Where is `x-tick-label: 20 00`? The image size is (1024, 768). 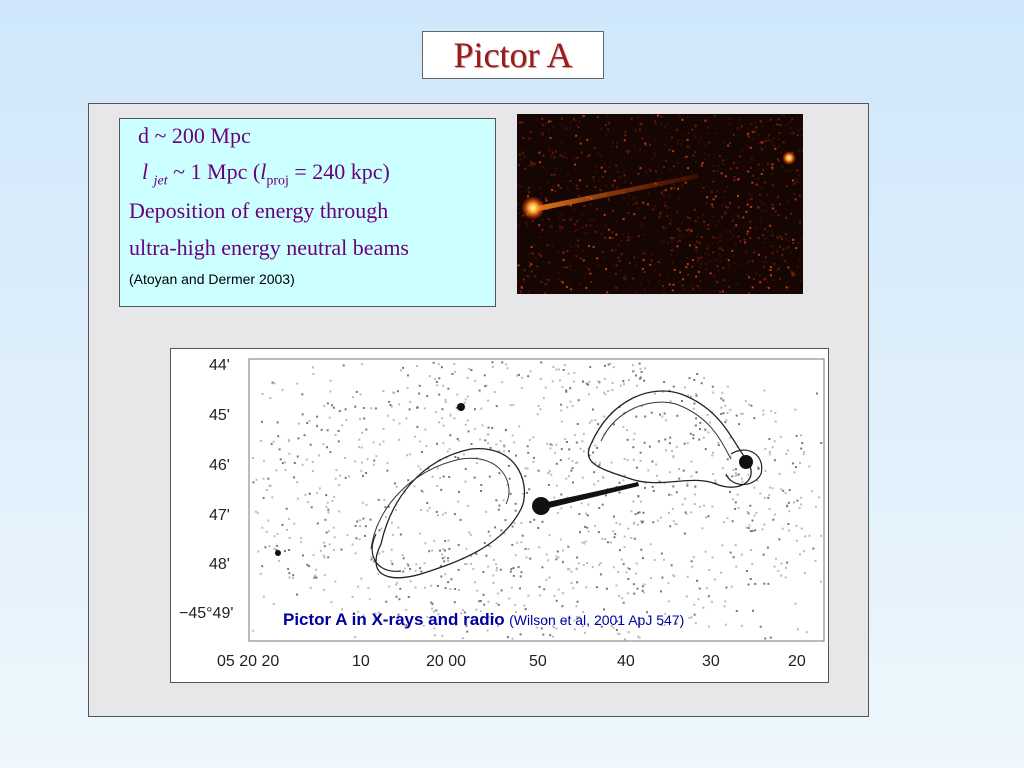 x-tick-label: 20 00 is located at coordinates (446, 661).